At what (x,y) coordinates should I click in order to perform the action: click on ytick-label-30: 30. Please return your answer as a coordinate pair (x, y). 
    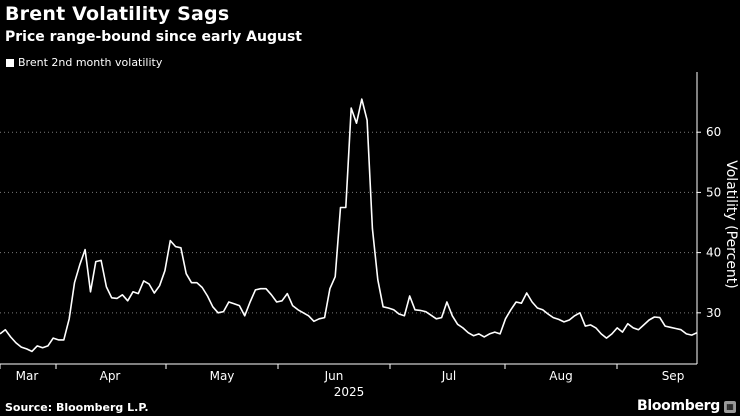
    Looking at the image, I should click on (713, 313).